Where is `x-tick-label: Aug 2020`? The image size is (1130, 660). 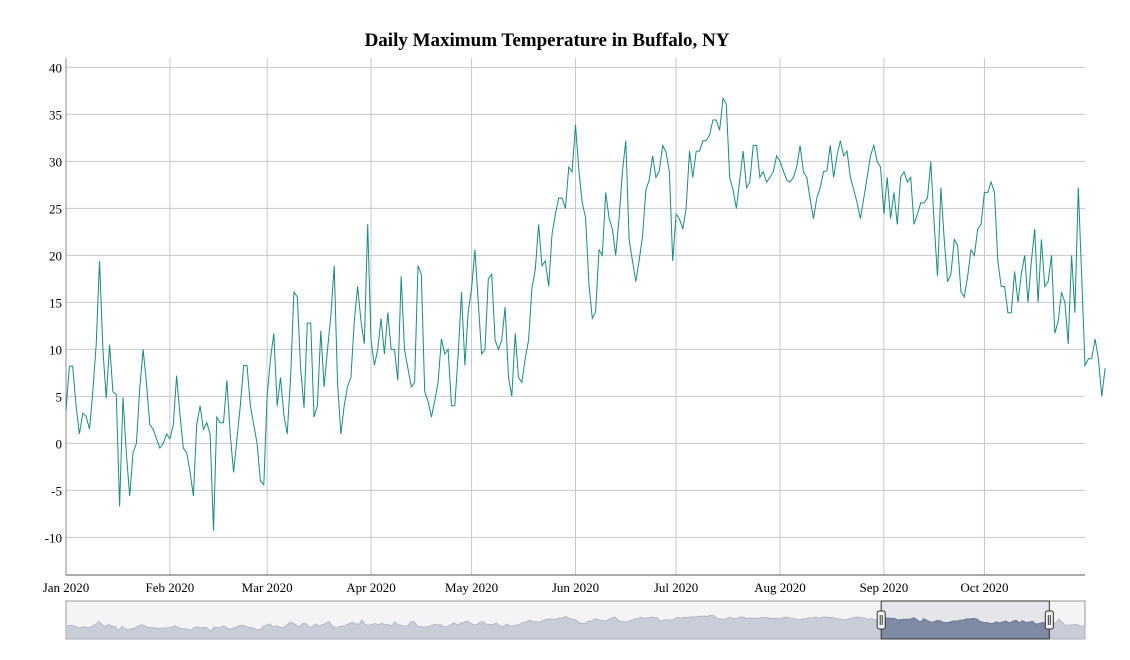
x-tick-label: Aug 2020 is located at coordinates (780, 587).